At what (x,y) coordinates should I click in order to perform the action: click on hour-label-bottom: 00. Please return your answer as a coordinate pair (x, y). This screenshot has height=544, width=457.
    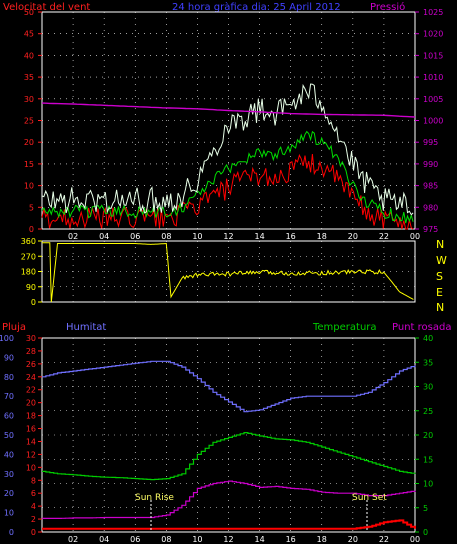
    Looking at the image, I should click on (415, 539).